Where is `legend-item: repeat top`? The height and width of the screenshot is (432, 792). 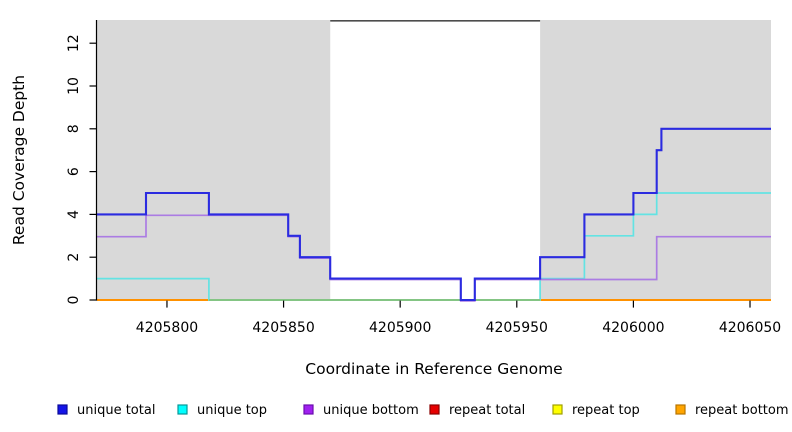 legend-item: repeat top is located at coordinates (596, 410).